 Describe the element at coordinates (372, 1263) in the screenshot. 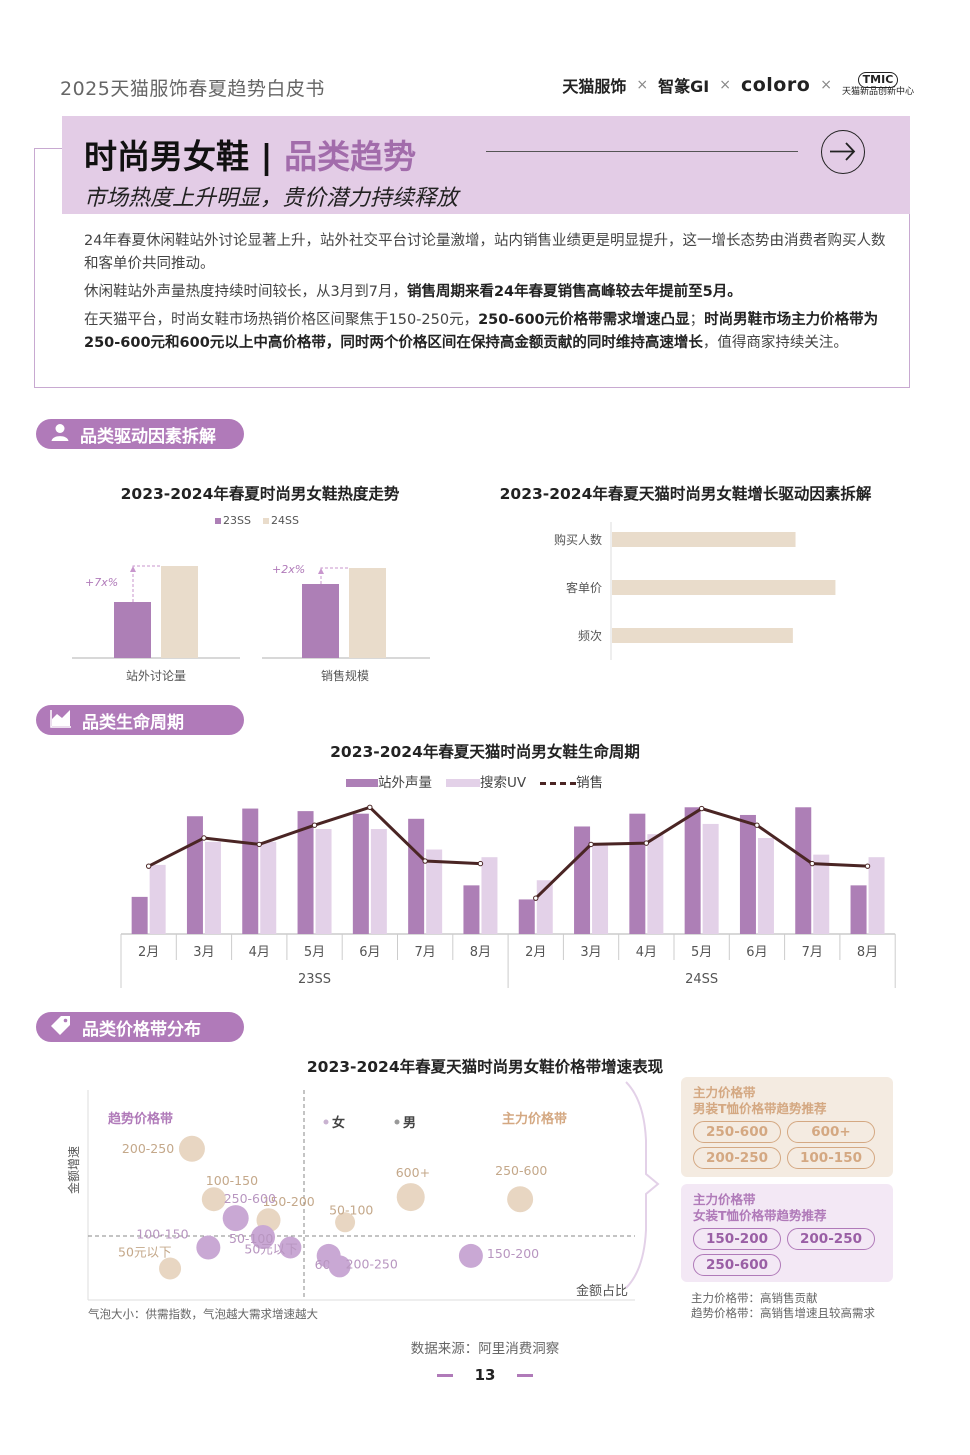

I see `bubble-label: 200-250` at that location.